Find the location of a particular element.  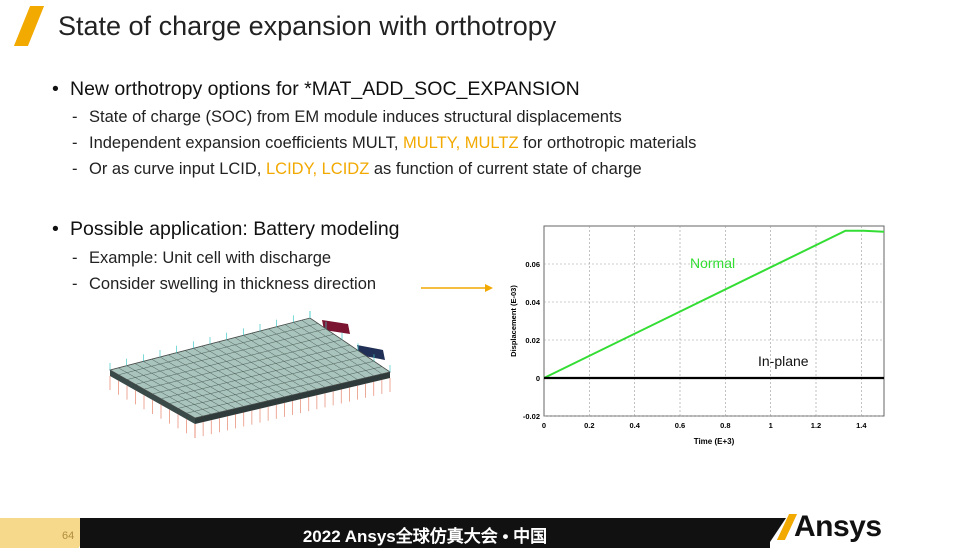

x-tick-label: 1.2 is located at coordinates (816, 425).